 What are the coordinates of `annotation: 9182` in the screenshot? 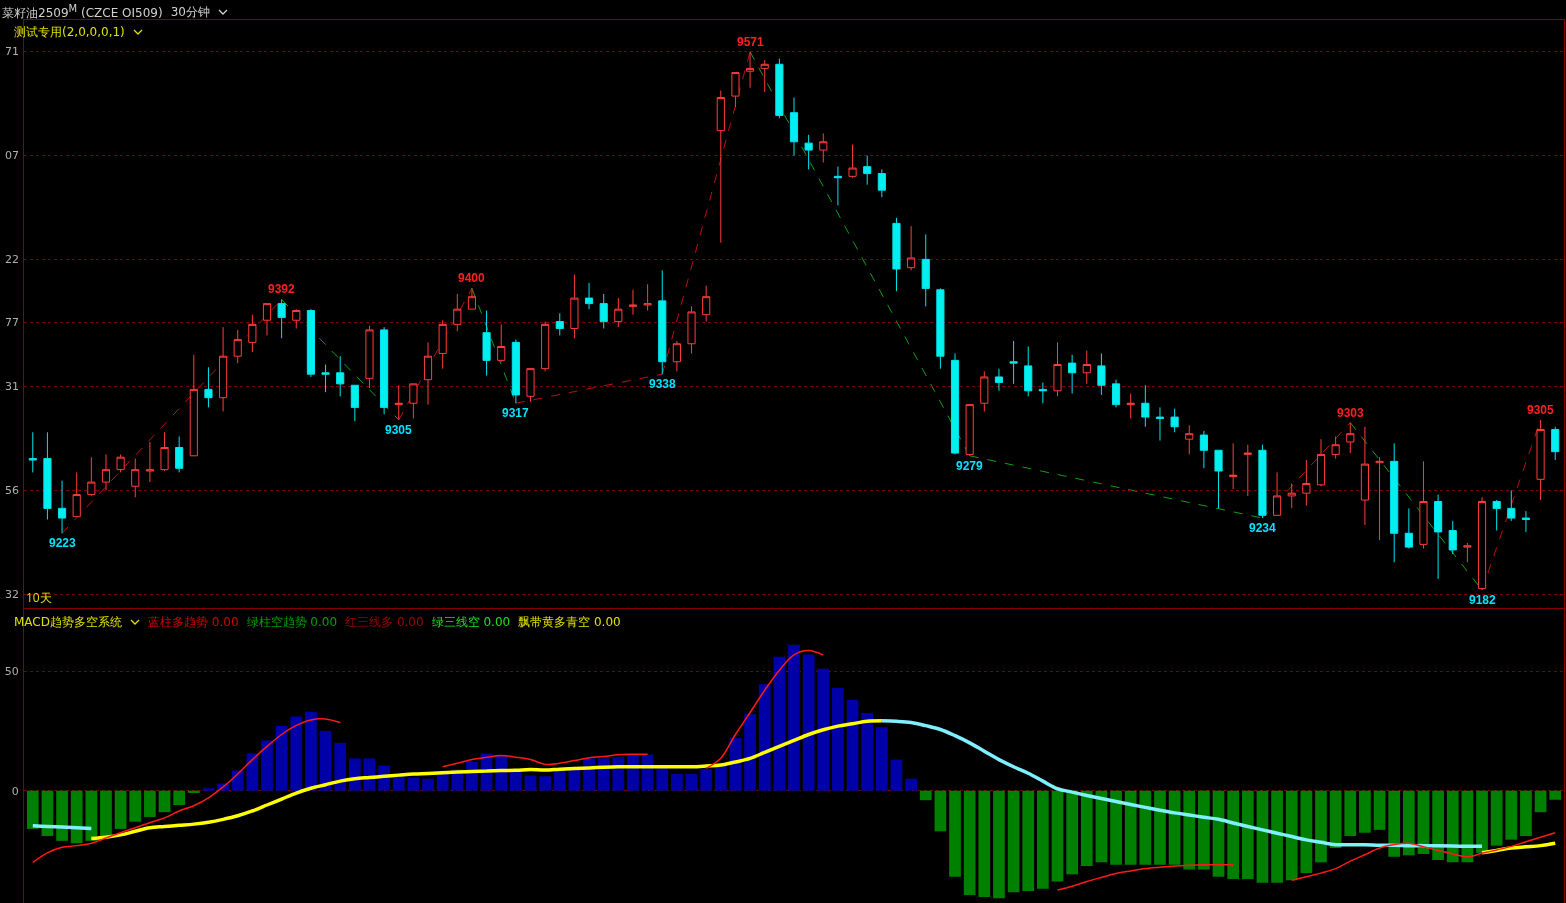 It's located at (1483, 600).